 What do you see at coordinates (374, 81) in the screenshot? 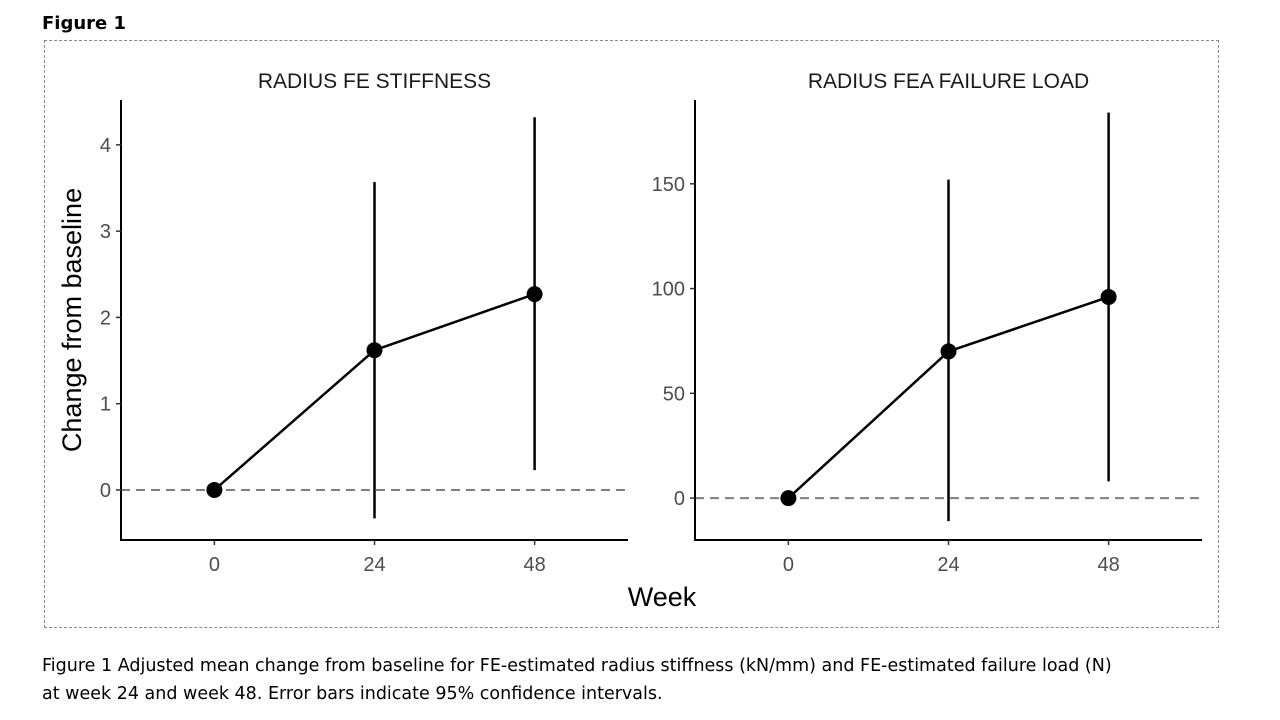
I see `panel-title-1: RADIUS FE STIFFNESS` at bounding box center [374, 81].